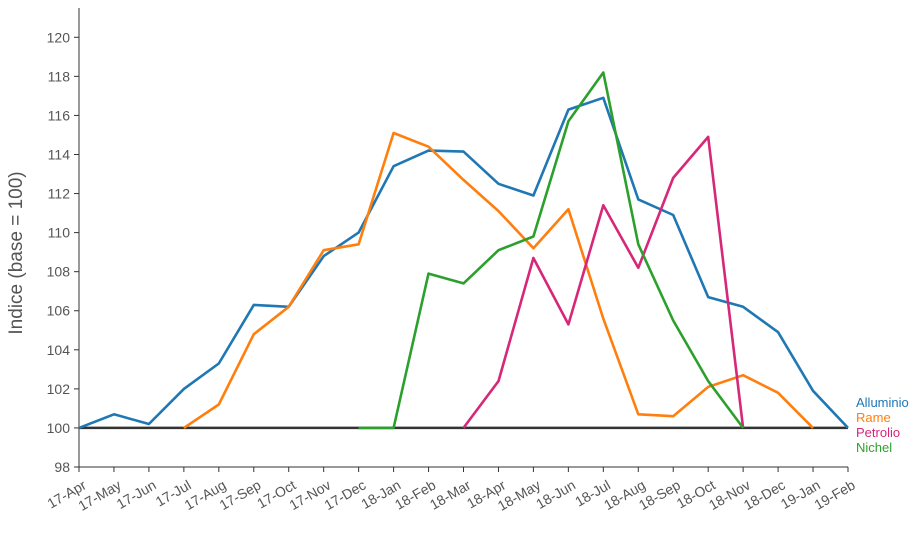  Describe the element at coordinates (59, 194) in the screenshot. I see `y-tick-label: 112` at that location.